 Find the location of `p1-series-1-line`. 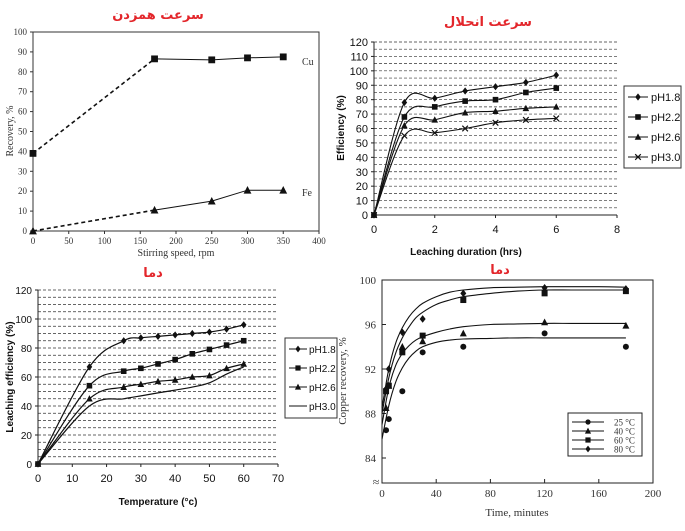

p1-series-1-line is located at coordinates (219, 200).